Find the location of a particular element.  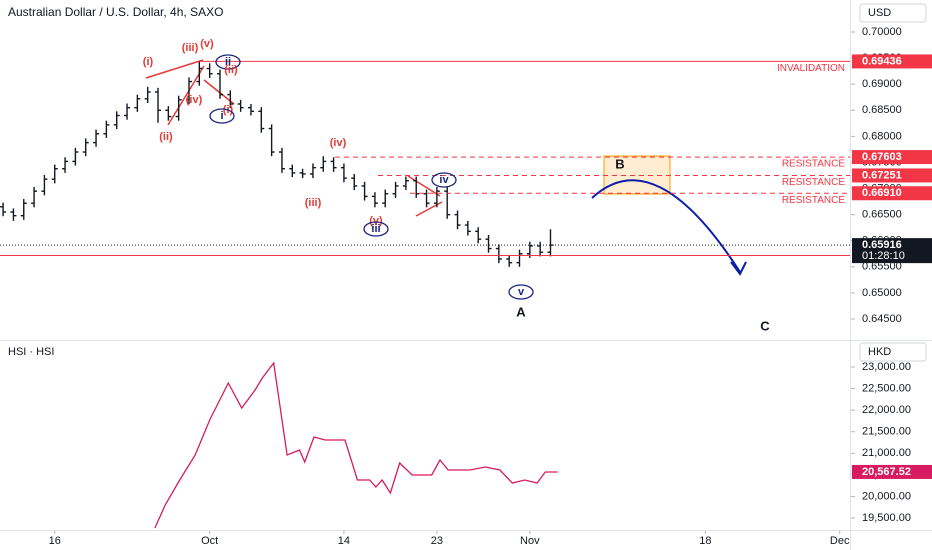

y-tick-label: 20,000.00 is located at coordinates (886, 496).